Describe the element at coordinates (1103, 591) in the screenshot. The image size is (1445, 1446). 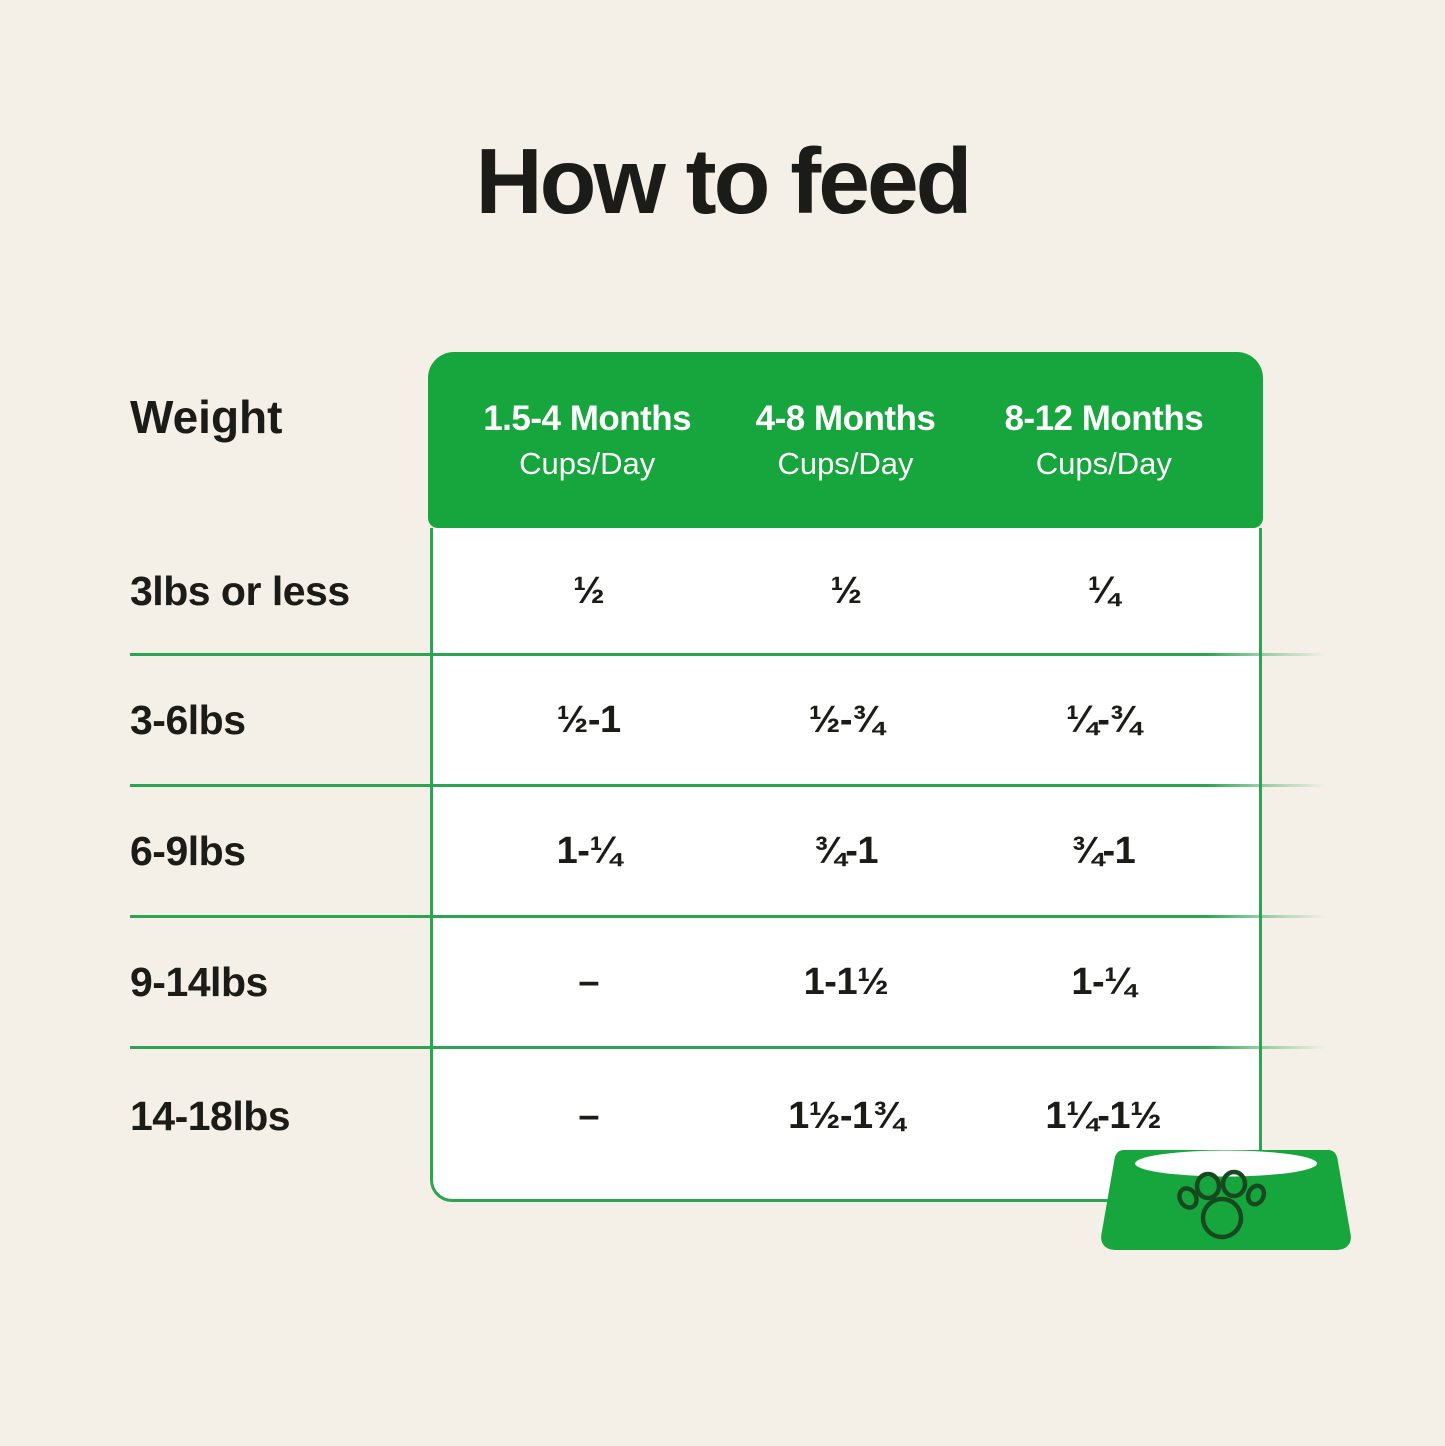
I see `cups-value: ¼` at that location.